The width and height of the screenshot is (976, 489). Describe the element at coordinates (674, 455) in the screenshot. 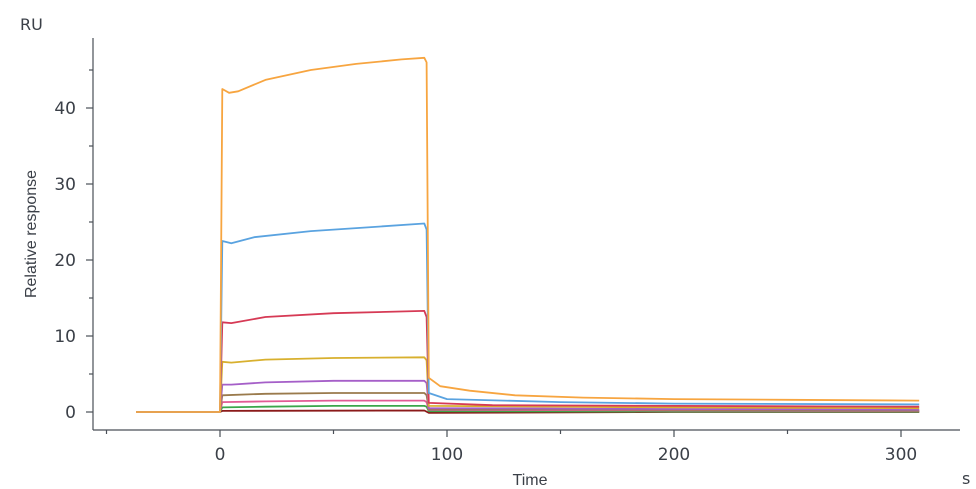

I see `x-tick-label: 200` at that location.